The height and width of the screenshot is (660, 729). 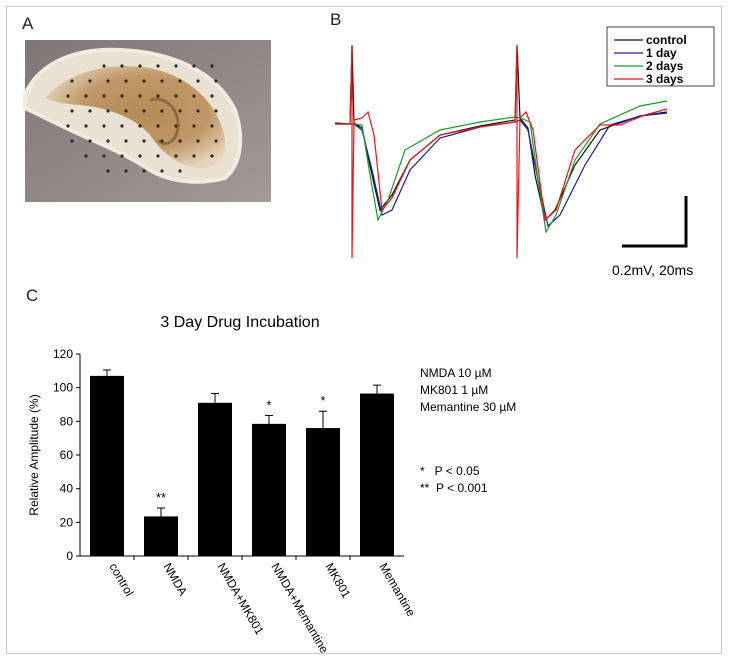 I want to click on x-tick-label: NMDA, so click(x=175, y=580).